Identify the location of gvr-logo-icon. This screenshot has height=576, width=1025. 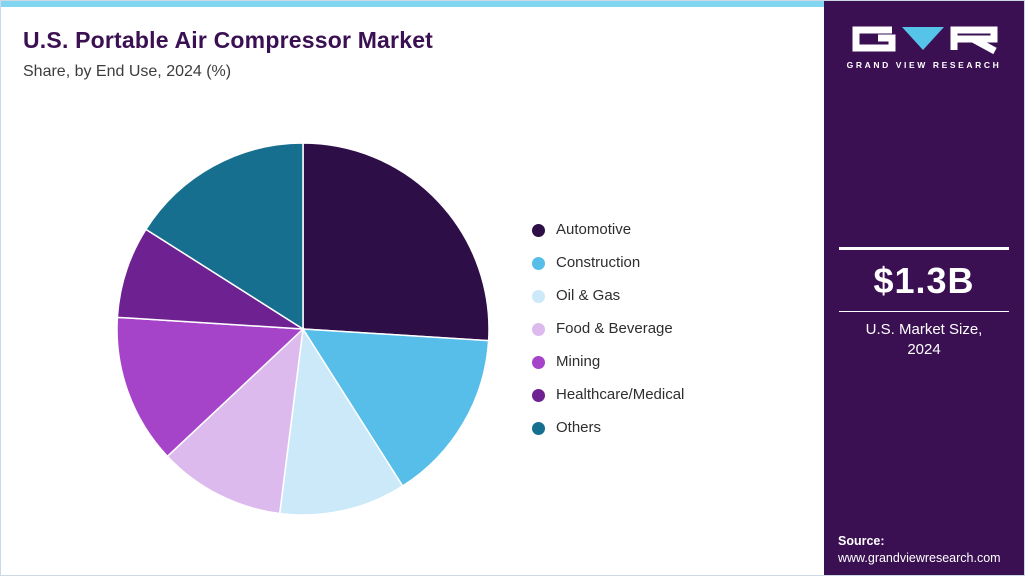
(925, 40).